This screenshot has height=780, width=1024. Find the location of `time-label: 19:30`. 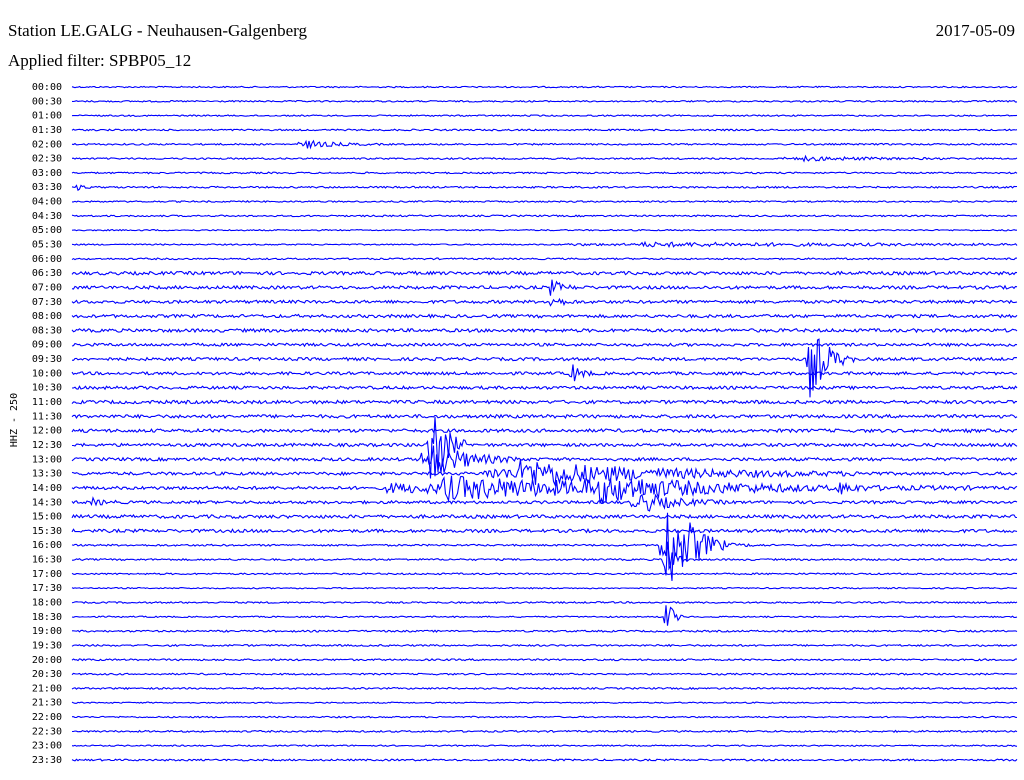

time-label: 19:30 is located at coordinates (47, 645).